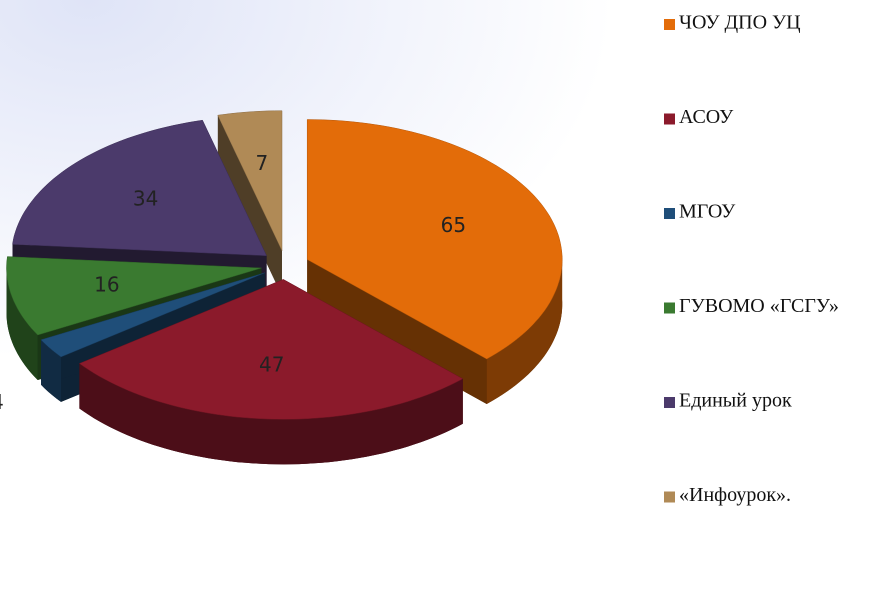  I want to click on legend-label: АСОУ, so click(706, 117).